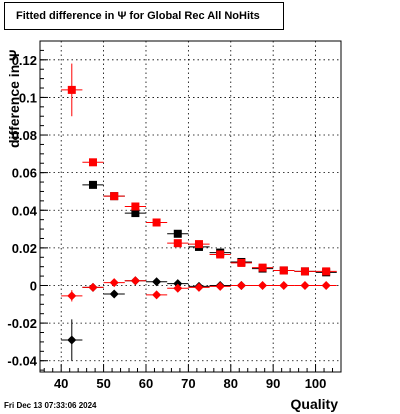  What do you see at coordinates (22, 323) in the screenshot?
I see `y-tick-label: -0.02` at bounding box center [22, 323].